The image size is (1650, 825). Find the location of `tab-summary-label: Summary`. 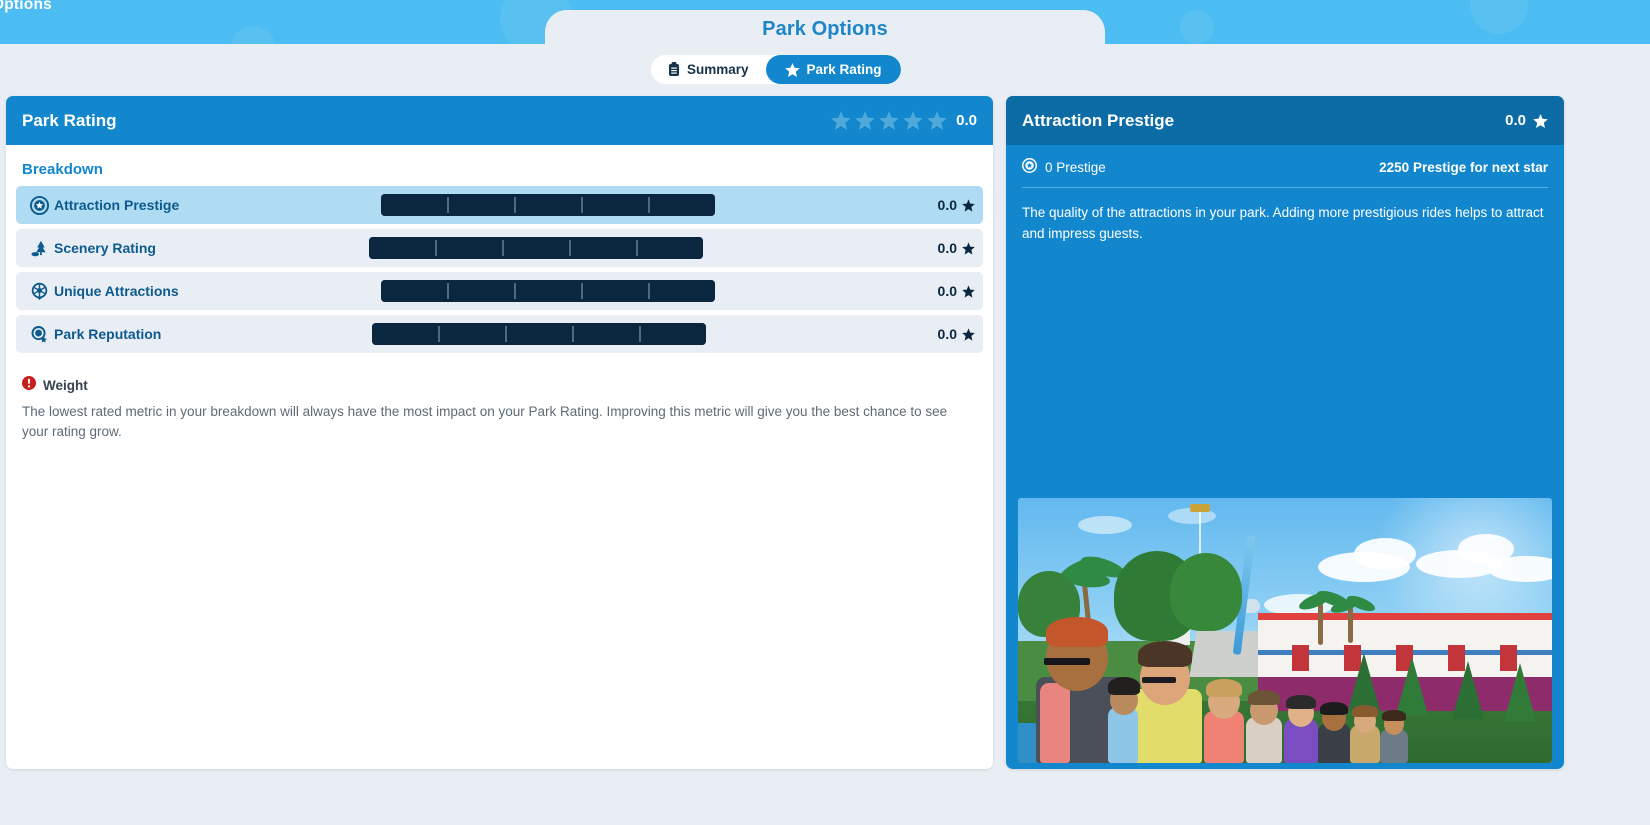

tab-summary-label: Summary is located at coordinates (718, 69).